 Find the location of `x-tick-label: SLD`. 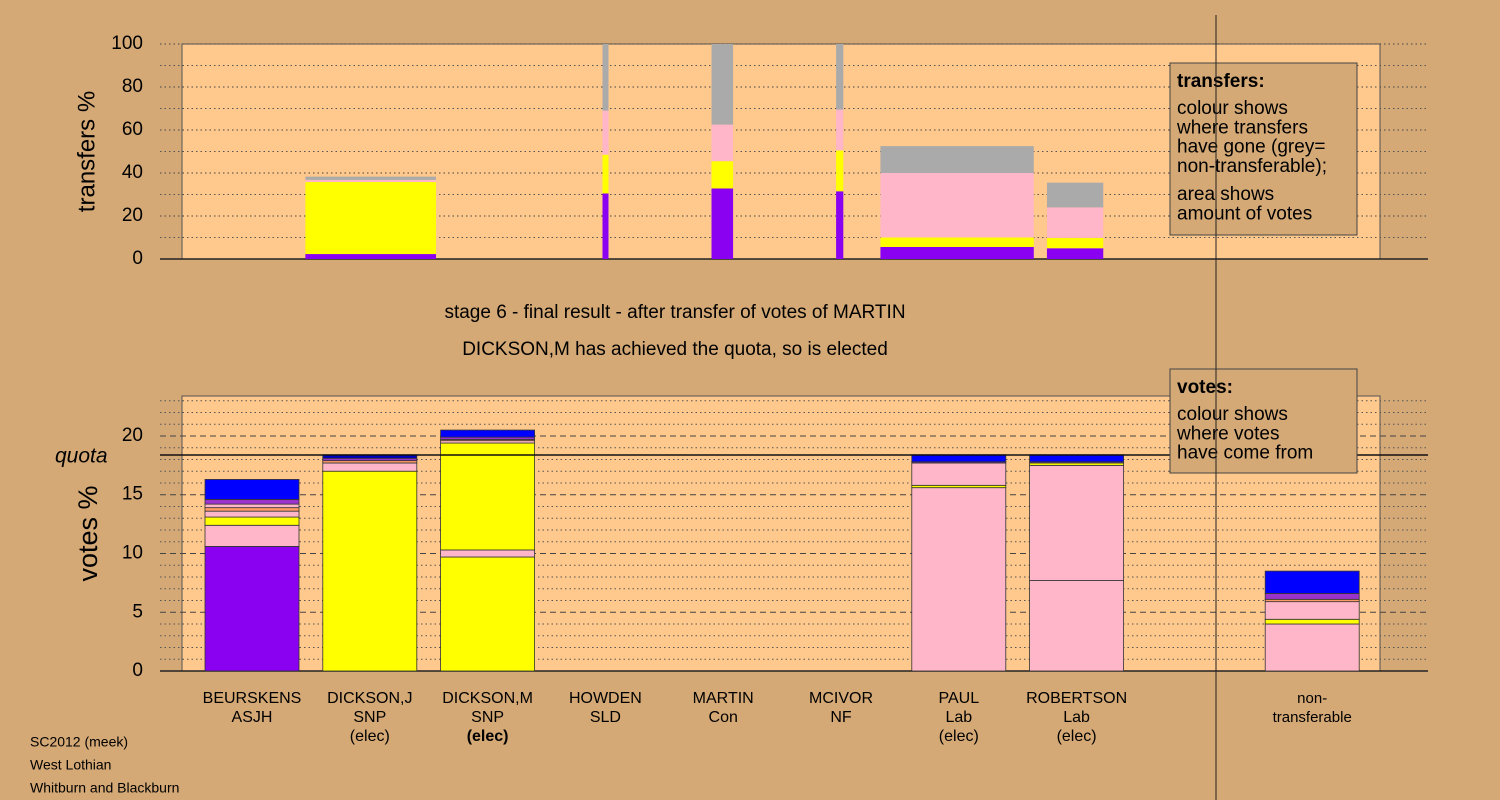

x-tick-label: SLD is located at coordinates (605, 717).